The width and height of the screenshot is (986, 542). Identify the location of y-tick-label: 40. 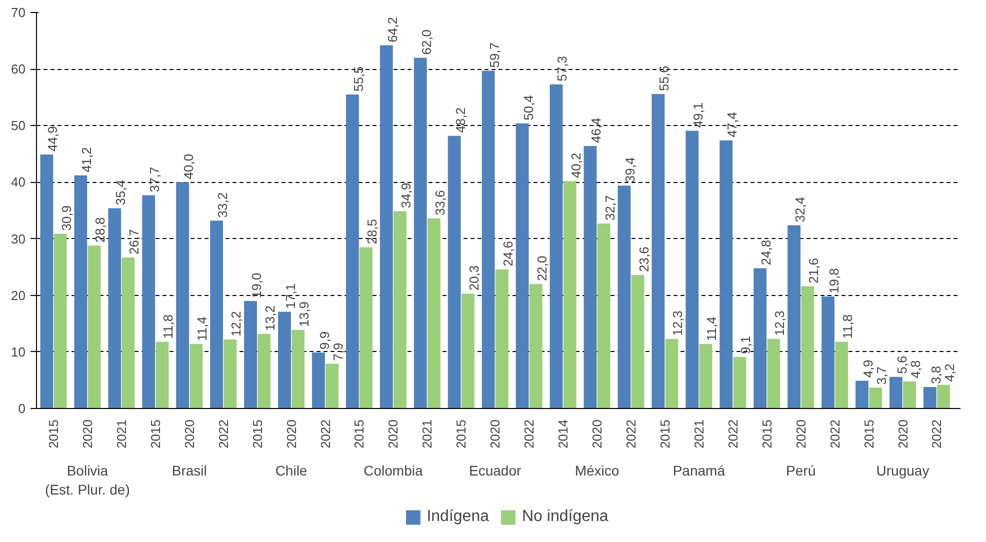
(18, 182).